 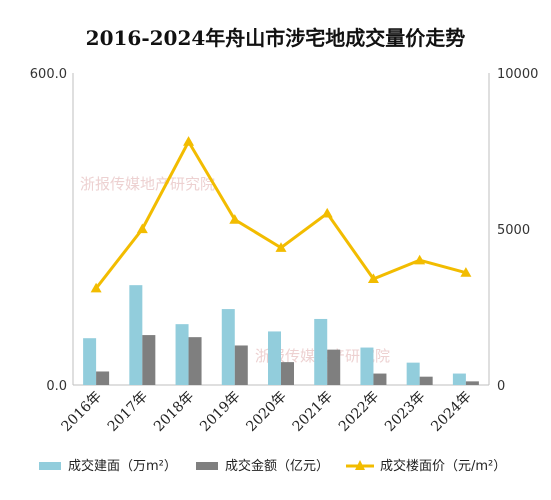 I want to click on x-tick-label: 2023年, so click(x=405, y=412).